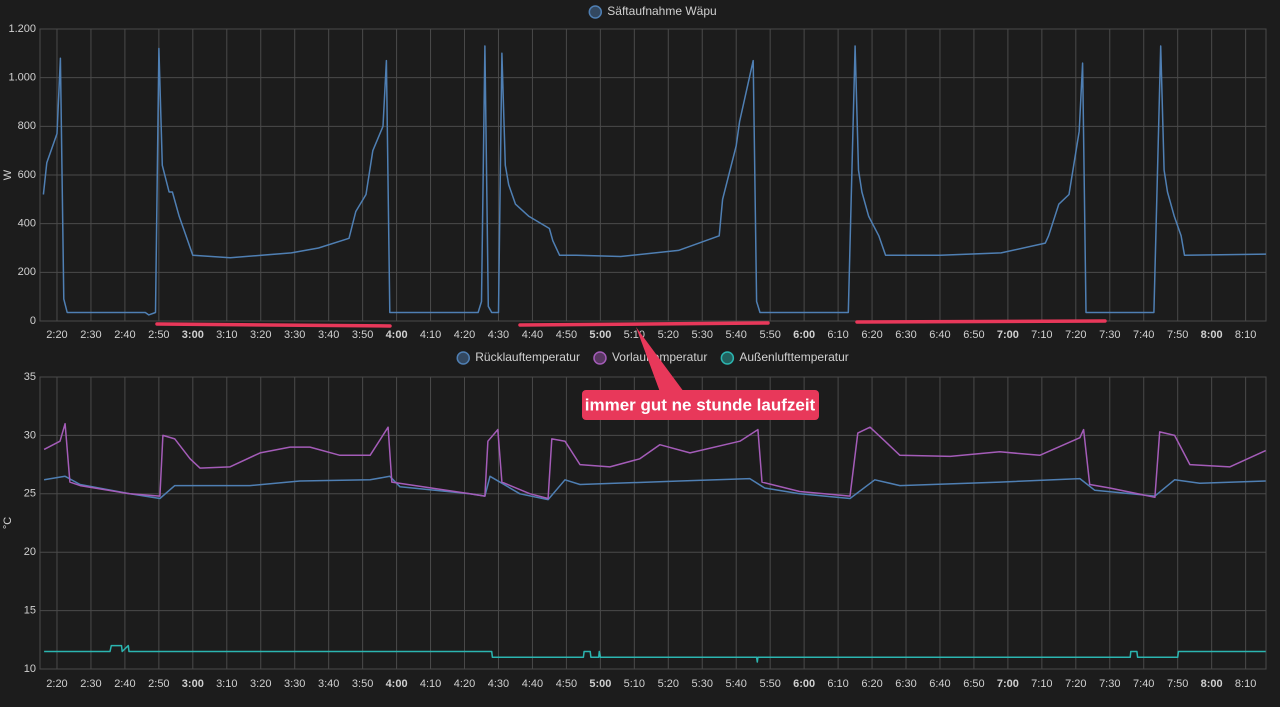  Describe the element at coordinates (362, 684) in the screenshot. I see `x-tick-label: 3:50` at that location.